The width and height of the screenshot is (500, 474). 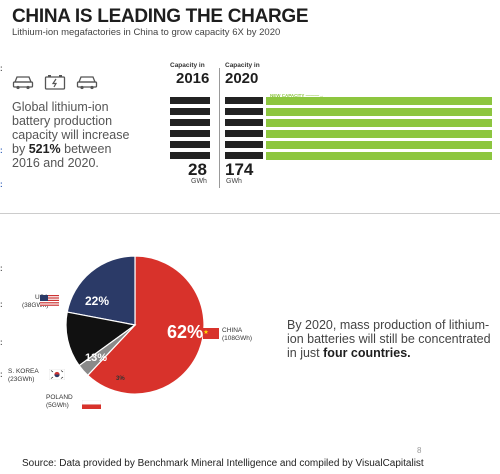 I want to click on note-emphasis: four countries., so click(x=367, y=353).